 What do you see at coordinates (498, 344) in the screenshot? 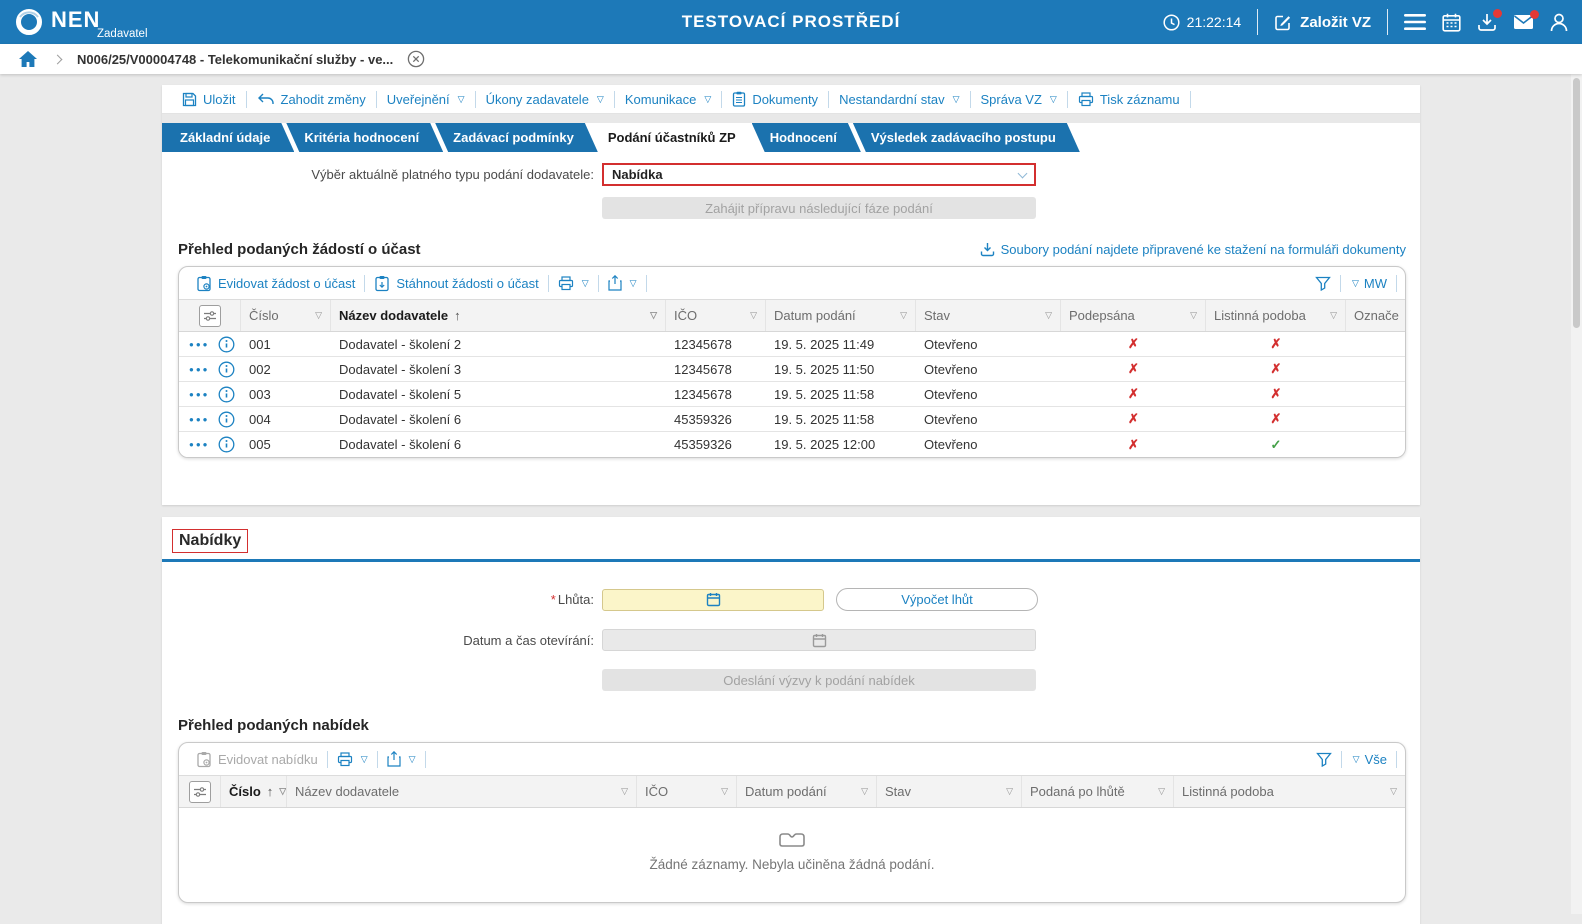
I see `cell-nazev-dodavatele: Dodavatel - školení 2` at bounding box center [498, 344].